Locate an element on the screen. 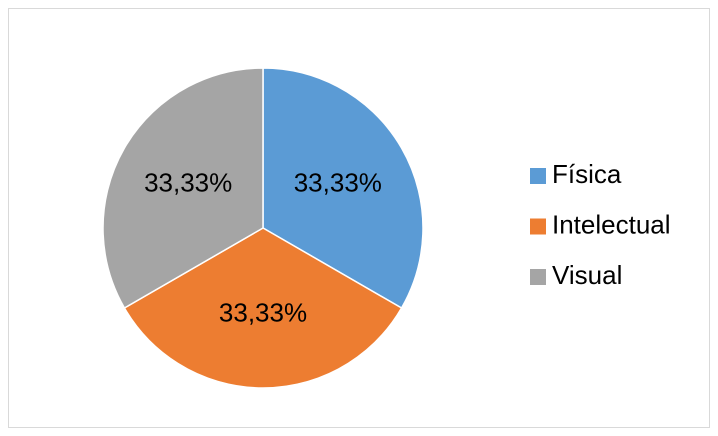 This screenshot has height=436, width=718. legend-label: Visual is located at coordinates (587, 275).